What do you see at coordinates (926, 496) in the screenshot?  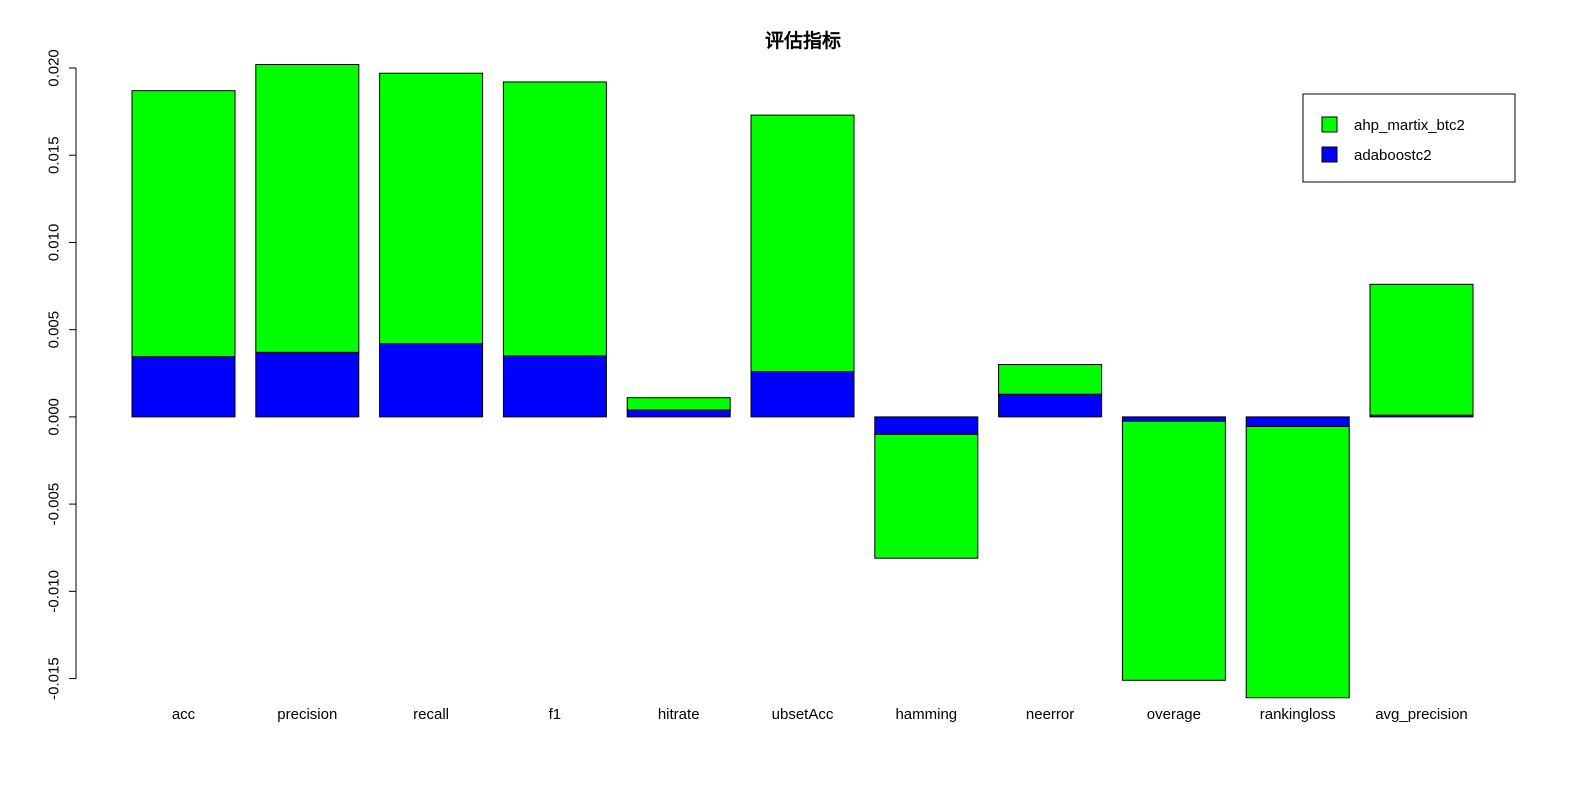 I see `bar-segment-ahp_martix_btc2-hamming` at bounding box center [926, 496].